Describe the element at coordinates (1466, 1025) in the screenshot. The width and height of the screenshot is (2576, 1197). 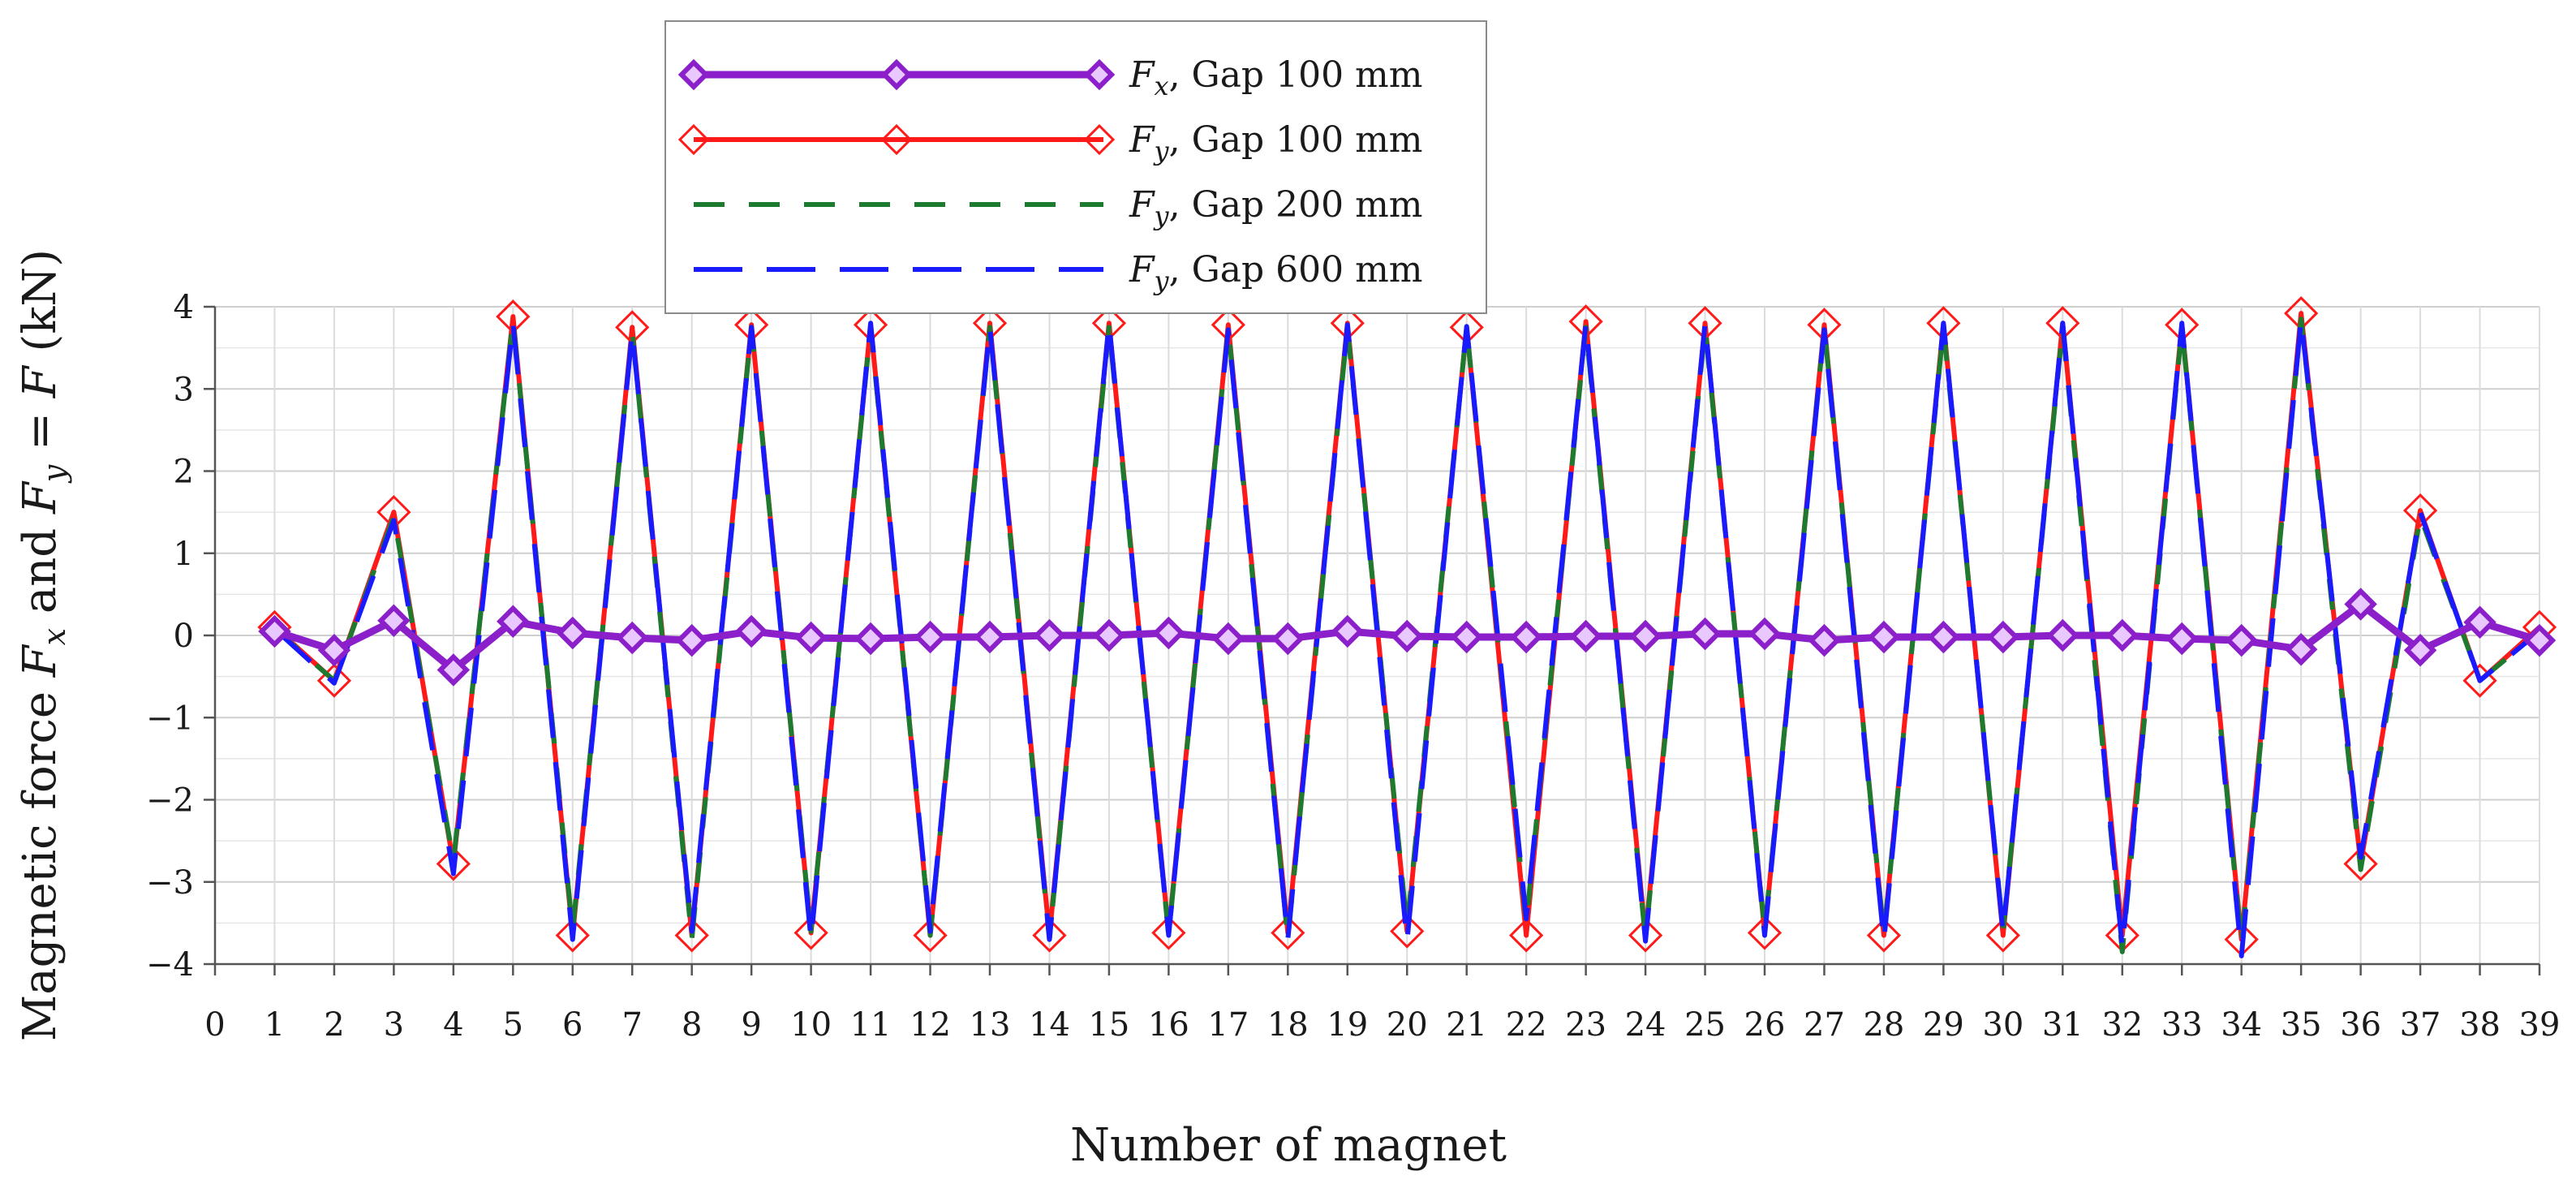
I see `x-tick-label: 21` at that location.